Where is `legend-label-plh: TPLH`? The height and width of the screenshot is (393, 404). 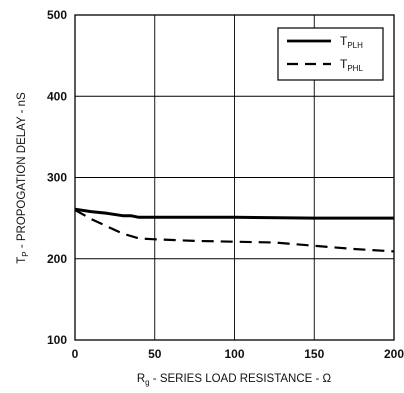
legend-label-plh: TPLH is located at coordinates (351, 42).